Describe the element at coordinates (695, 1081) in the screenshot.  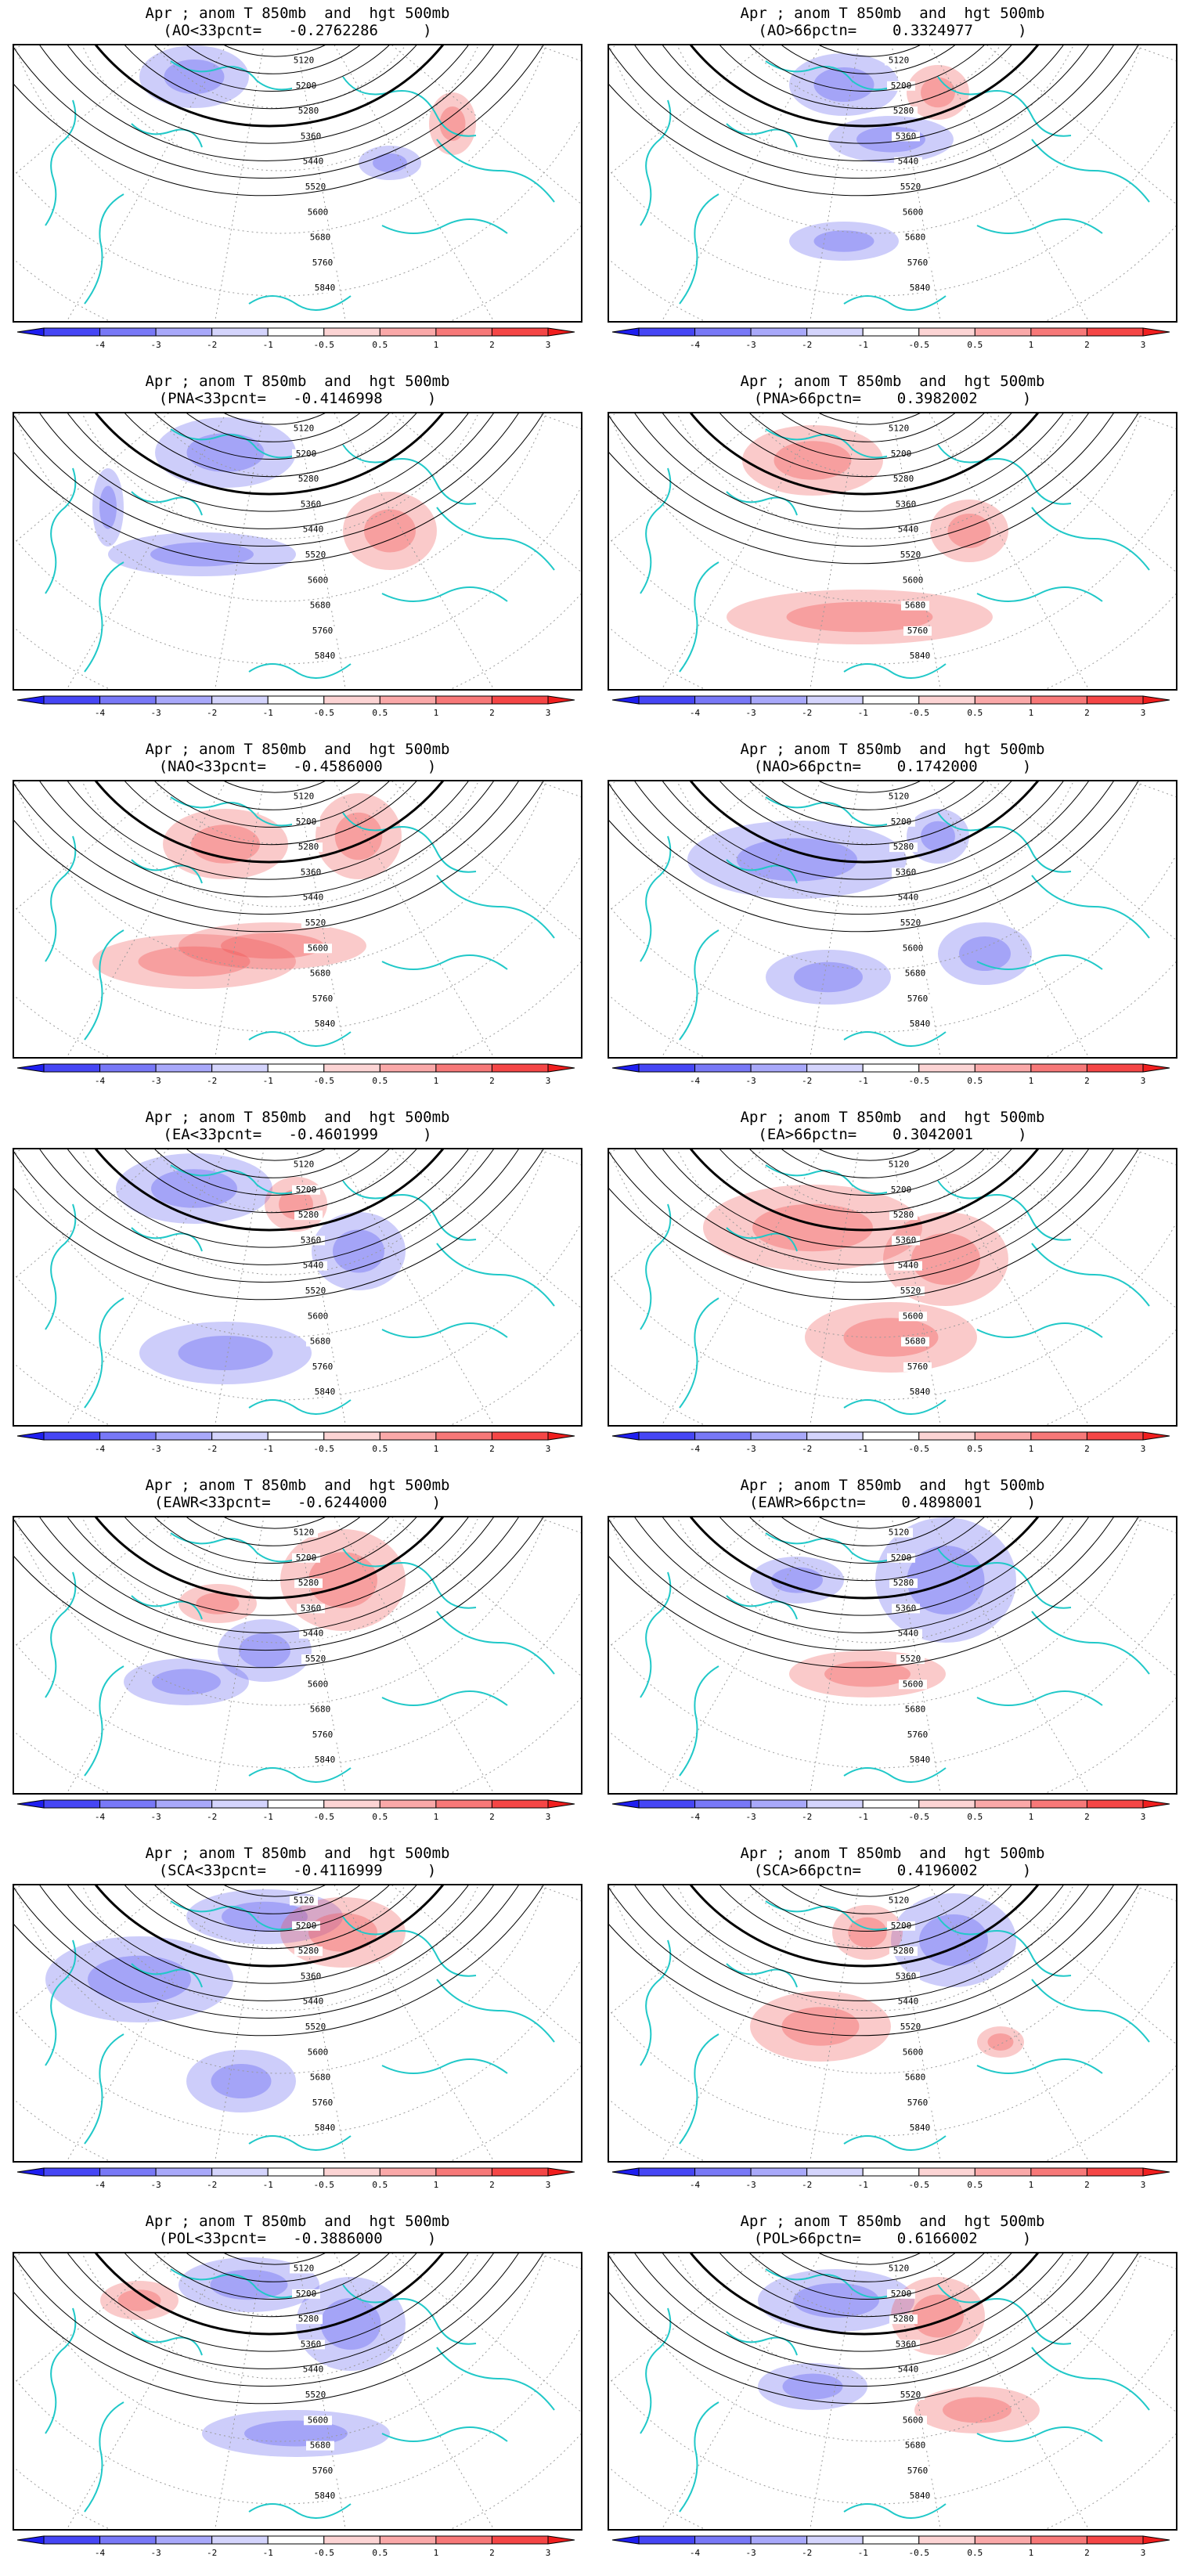
I see `colorbar-tick-label: -4` at that location.